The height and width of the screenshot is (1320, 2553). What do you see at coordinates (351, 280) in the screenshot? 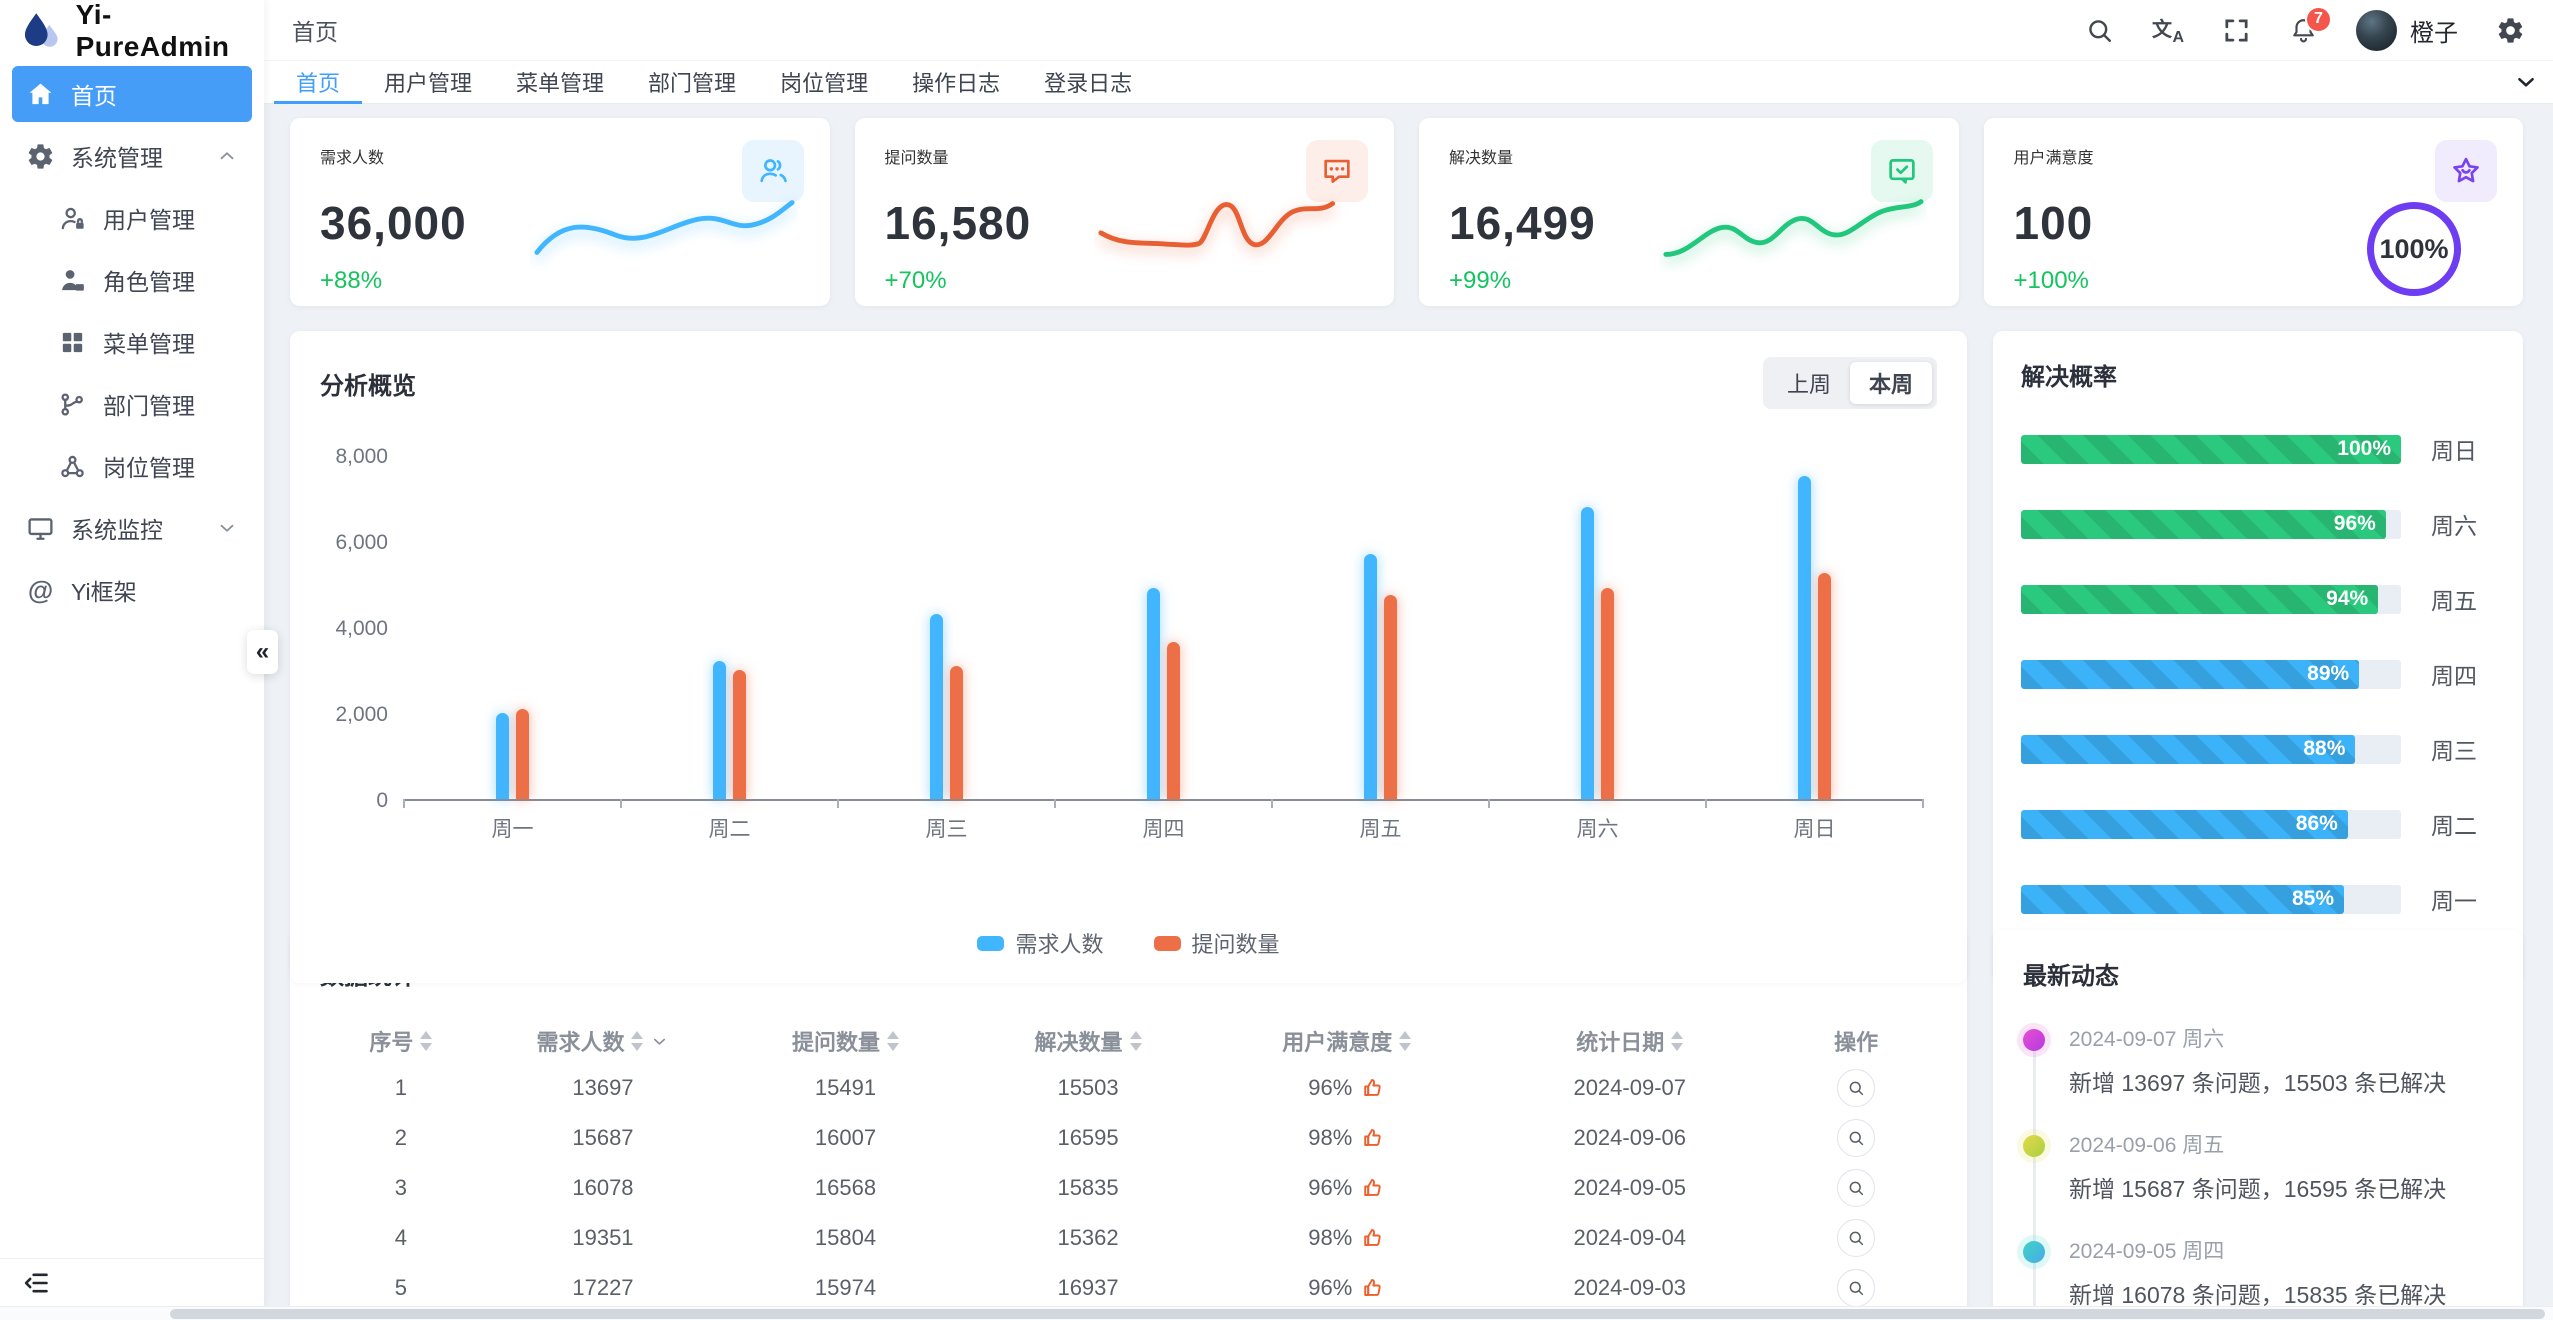
I see `stat-card-delta: +88%` at bounding box center [351, 280].